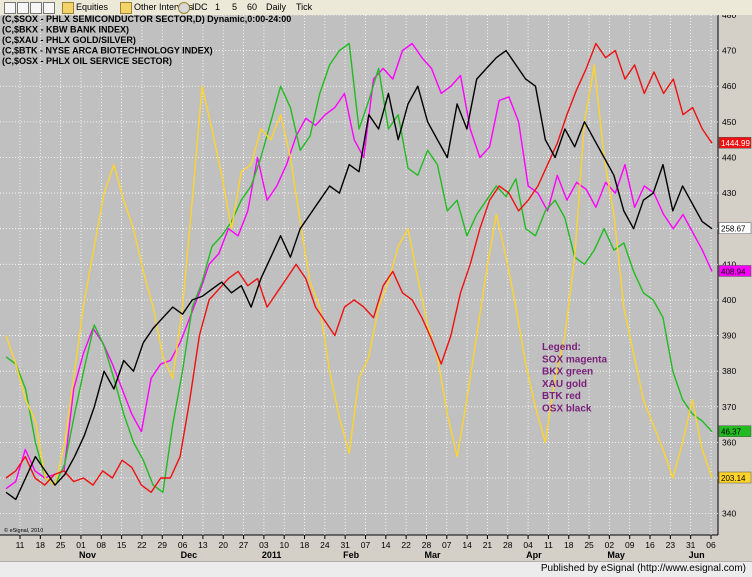 This screenshot has width=752, height=577. What do you see at coordinates (164, 7) in the screenshot?
I see `other-intervals-dropdown-label: Other Intervals` at bounding box center [164, 7].